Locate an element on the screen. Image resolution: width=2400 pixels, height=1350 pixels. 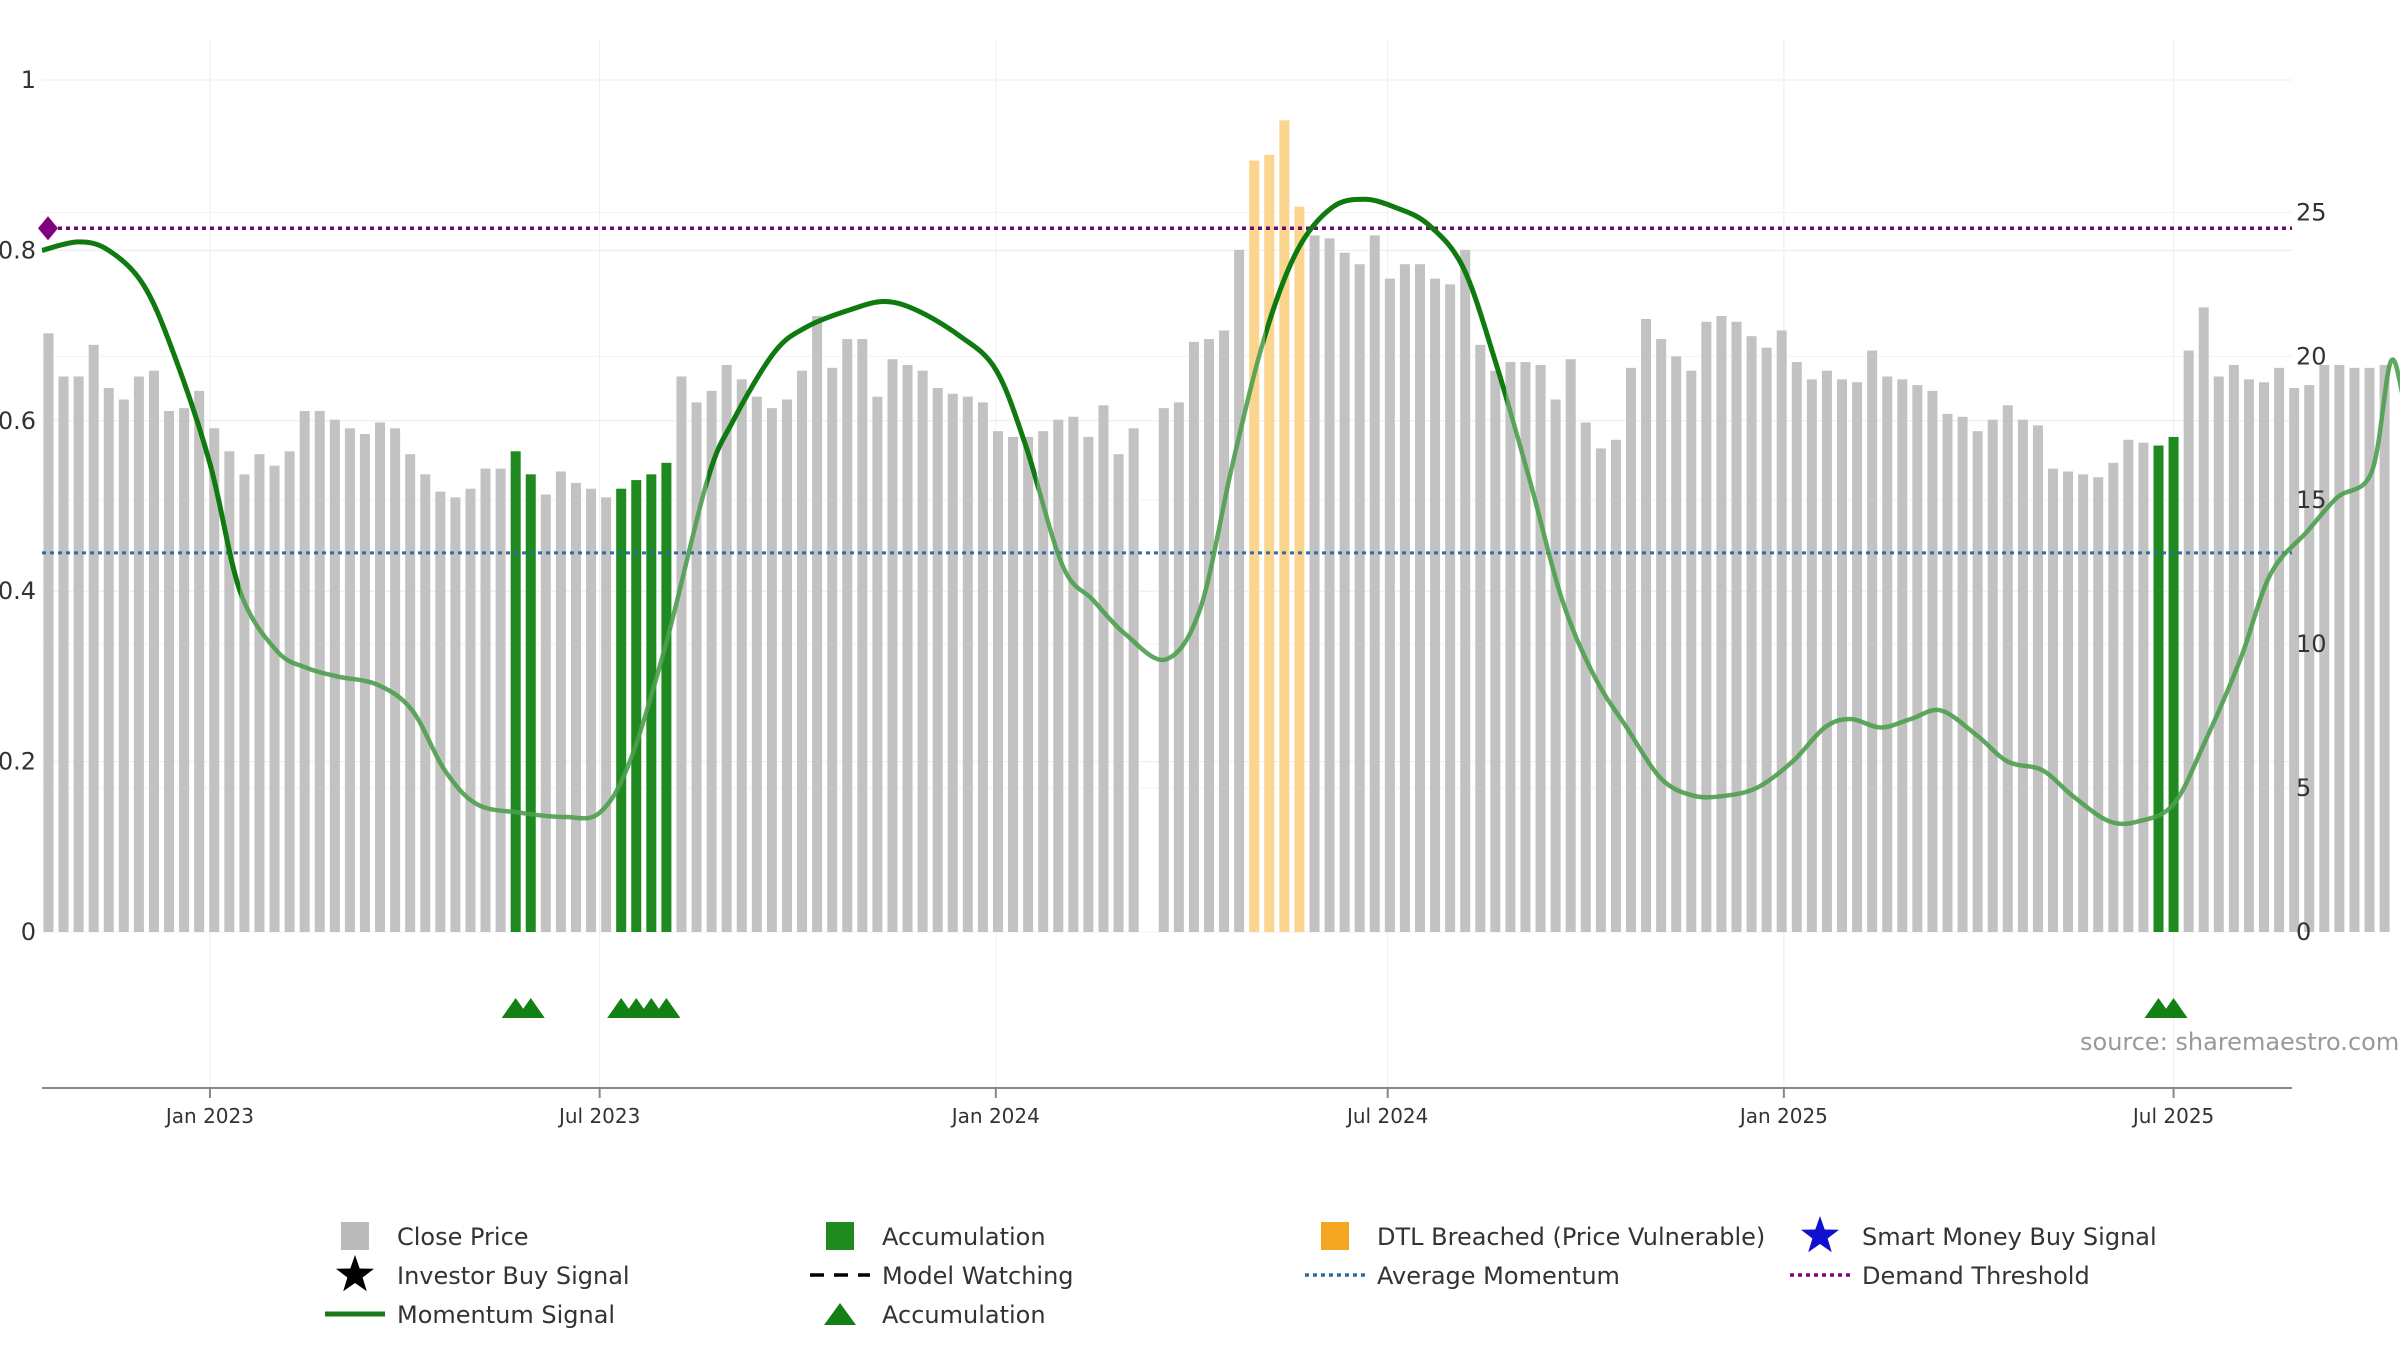
y-left-tick-label: 0.8 is located at coordinates (18, 250).